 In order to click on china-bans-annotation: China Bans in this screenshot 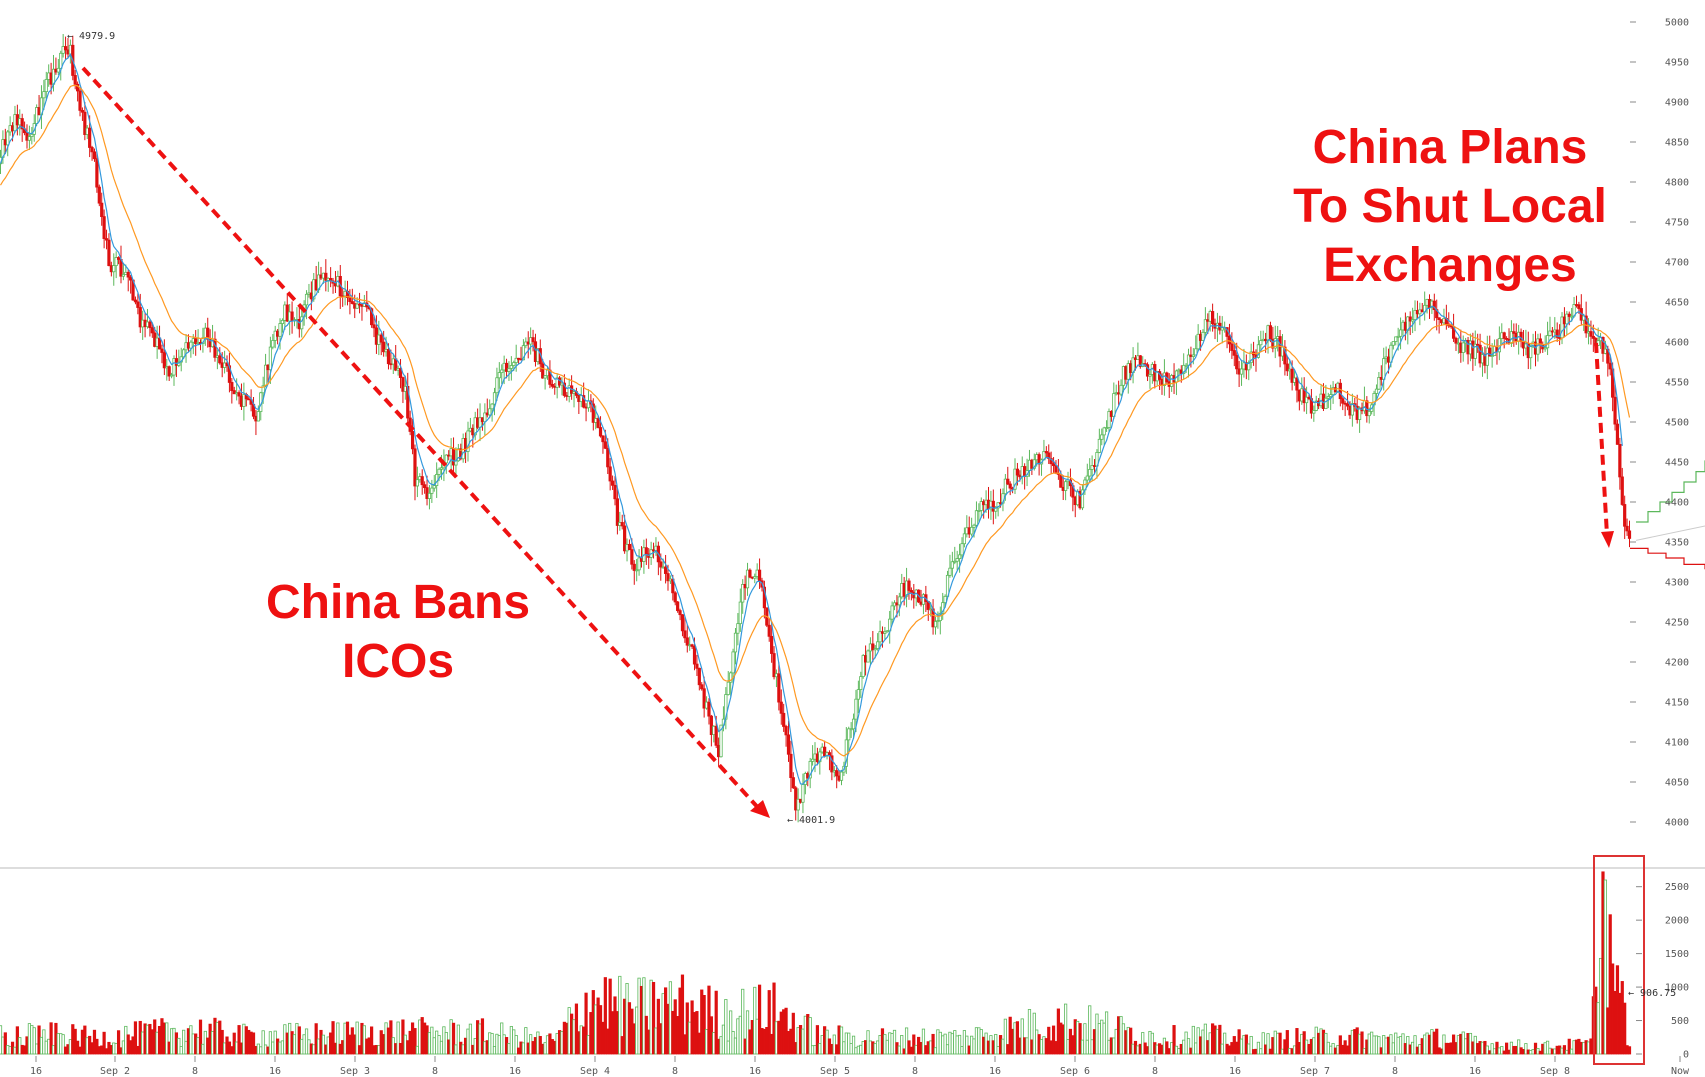, I will do `click(398, 602)`.